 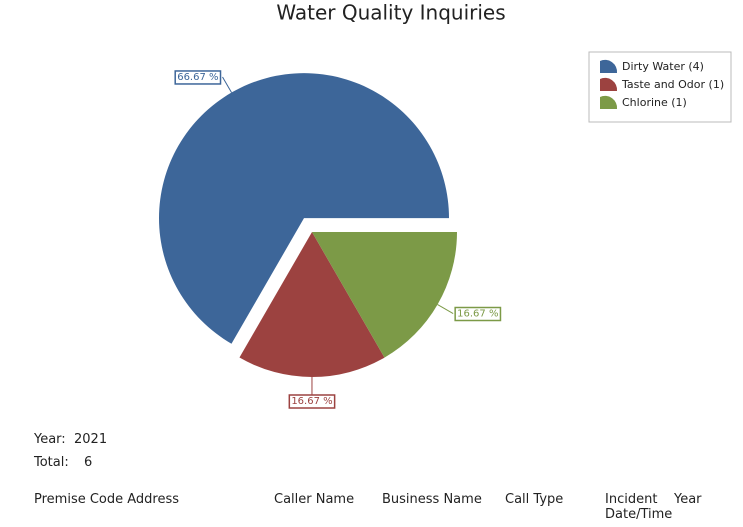 What do you see at coordinates (534, 499) in the screenshot?
I see `column-header: Call Type` at bounding box center [534, 499].